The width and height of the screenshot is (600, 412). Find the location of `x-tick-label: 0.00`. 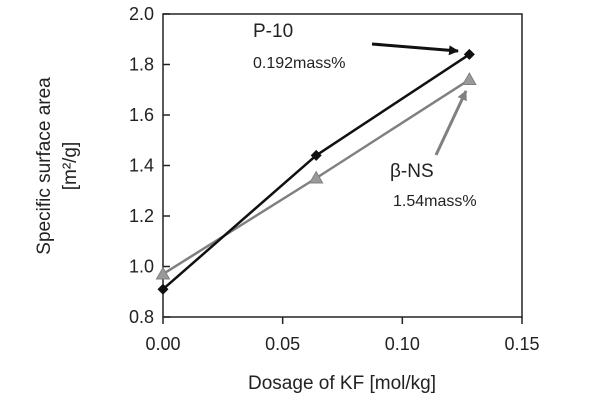

x-tick-label: 0.00 is located at coordinates (162, 344).